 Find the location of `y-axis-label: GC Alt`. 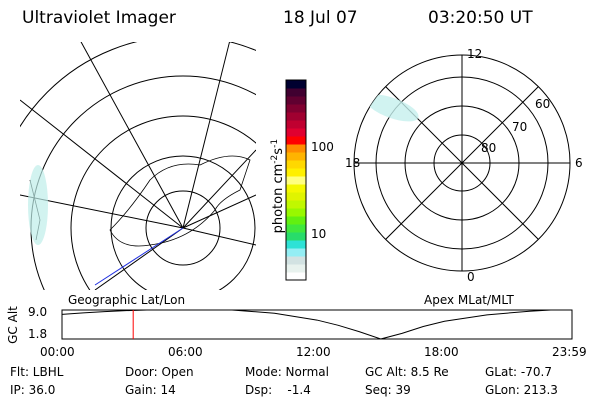

y-axis-label: GC Alt is located at coordinates (12, 325).